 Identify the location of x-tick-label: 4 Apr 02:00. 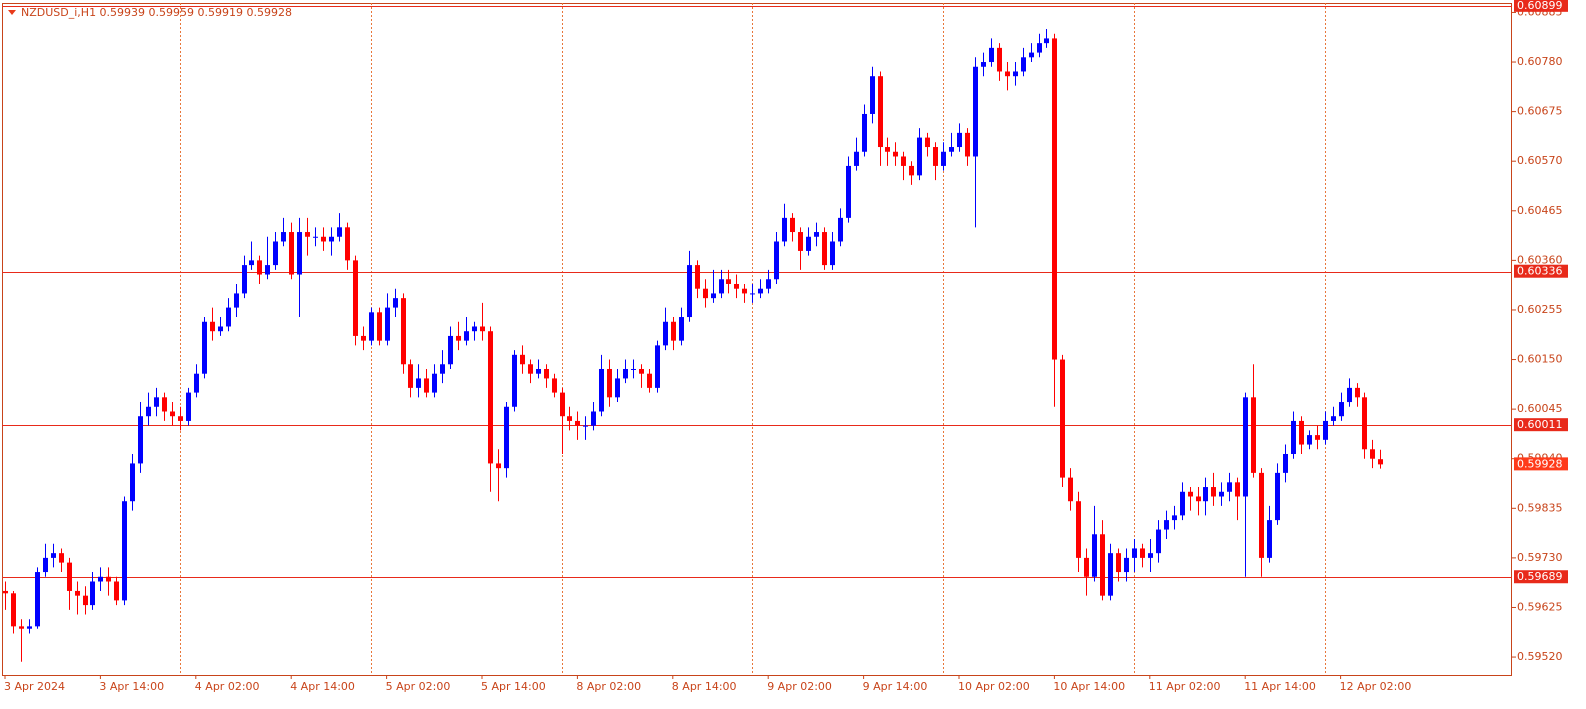
(227, 686).